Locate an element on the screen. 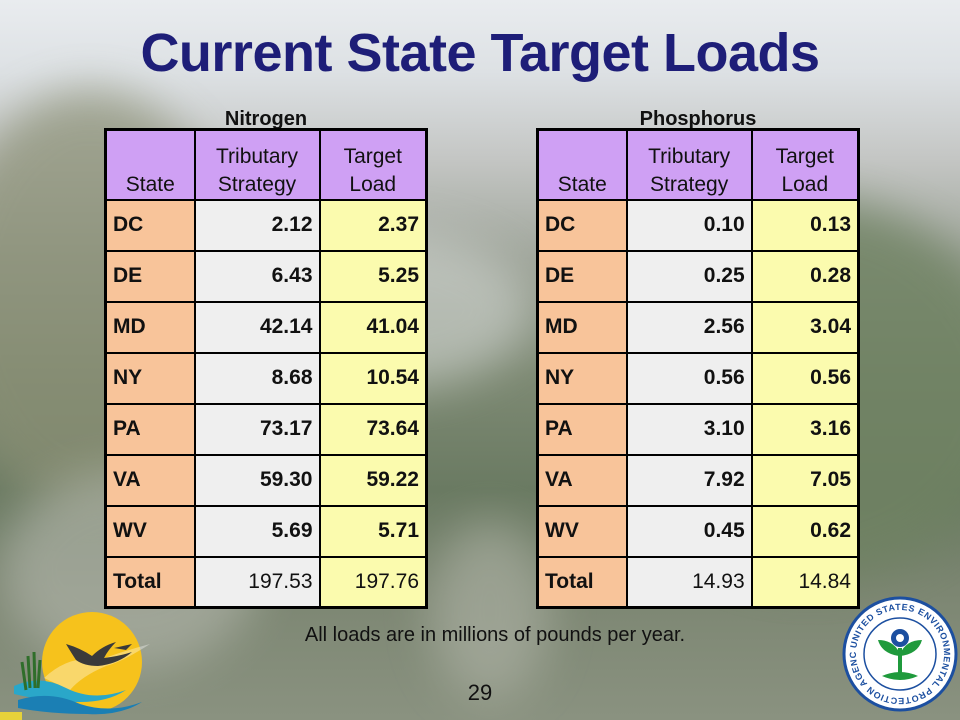  table-row: WV 0.45 0.62 is located at coordinates (698, 531).